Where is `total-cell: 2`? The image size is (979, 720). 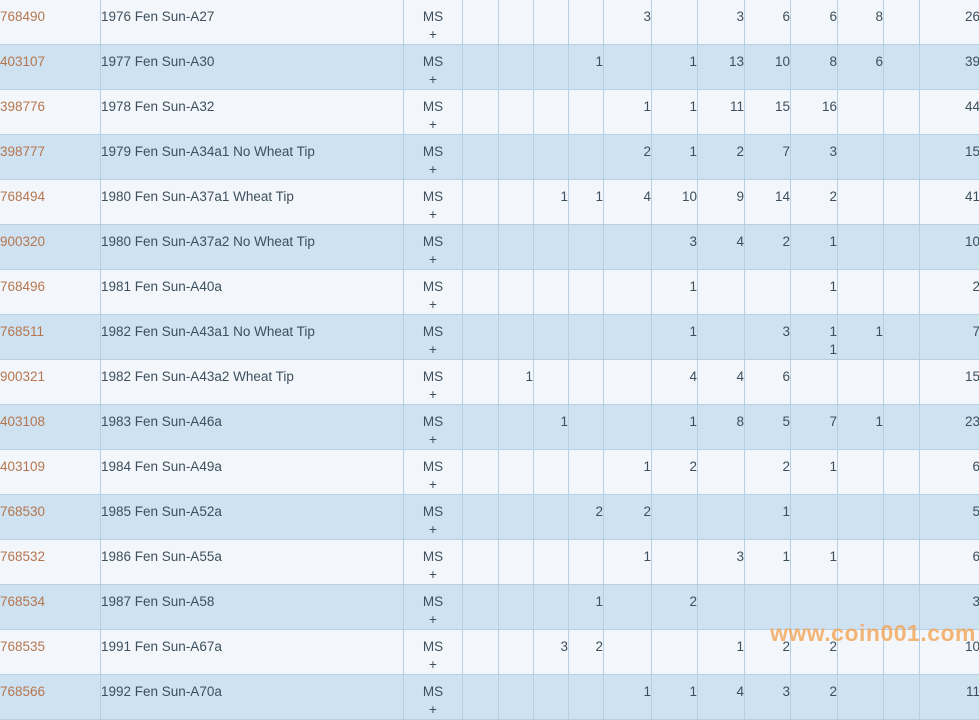
total-cell: 2 is located at coordinates (949, 292).